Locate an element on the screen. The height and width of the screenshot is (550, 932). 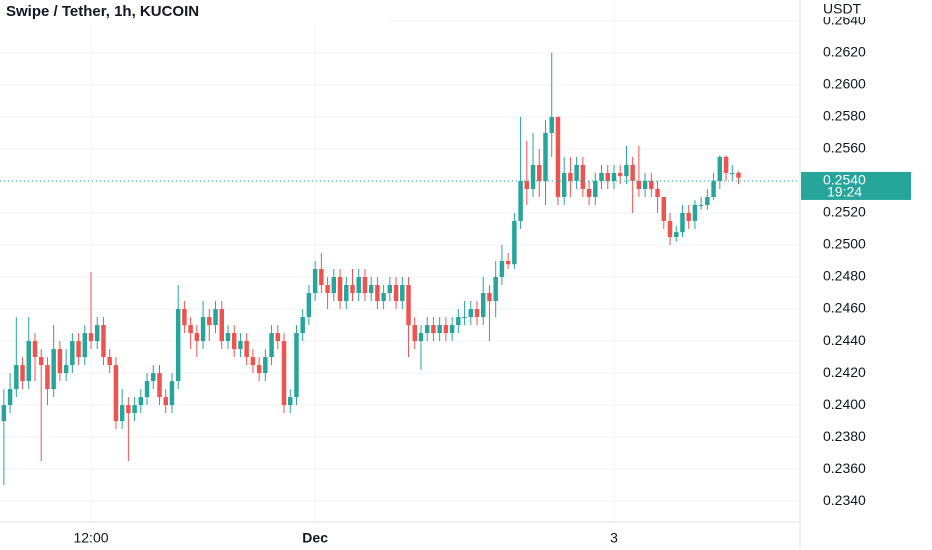
y-tick-label: 0.2620 is located at coordinates (844, 52).